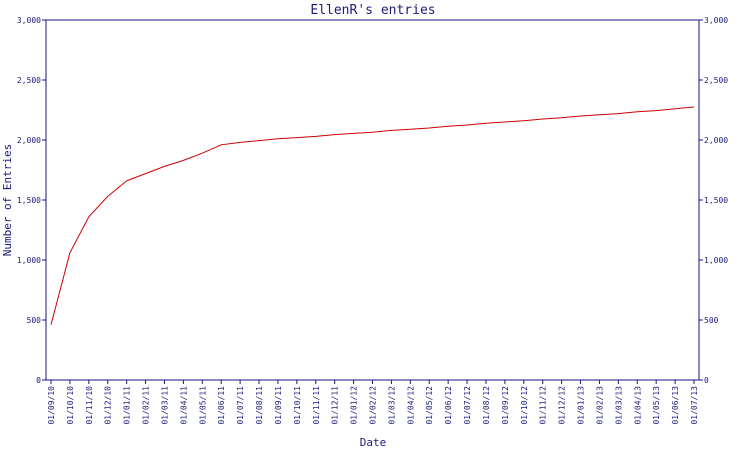  I want to click on x-tick-label: 01/04/13, so click(637, 405).